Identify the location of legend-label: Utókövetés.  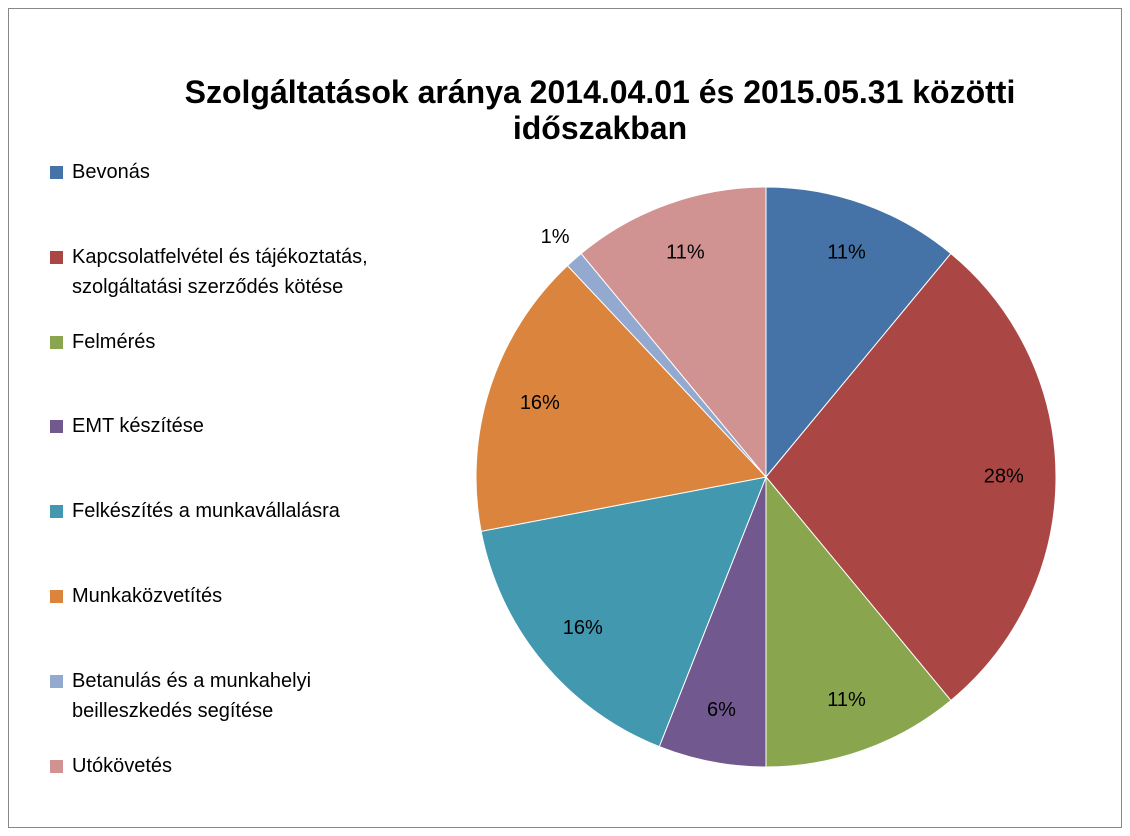
(122, 765).